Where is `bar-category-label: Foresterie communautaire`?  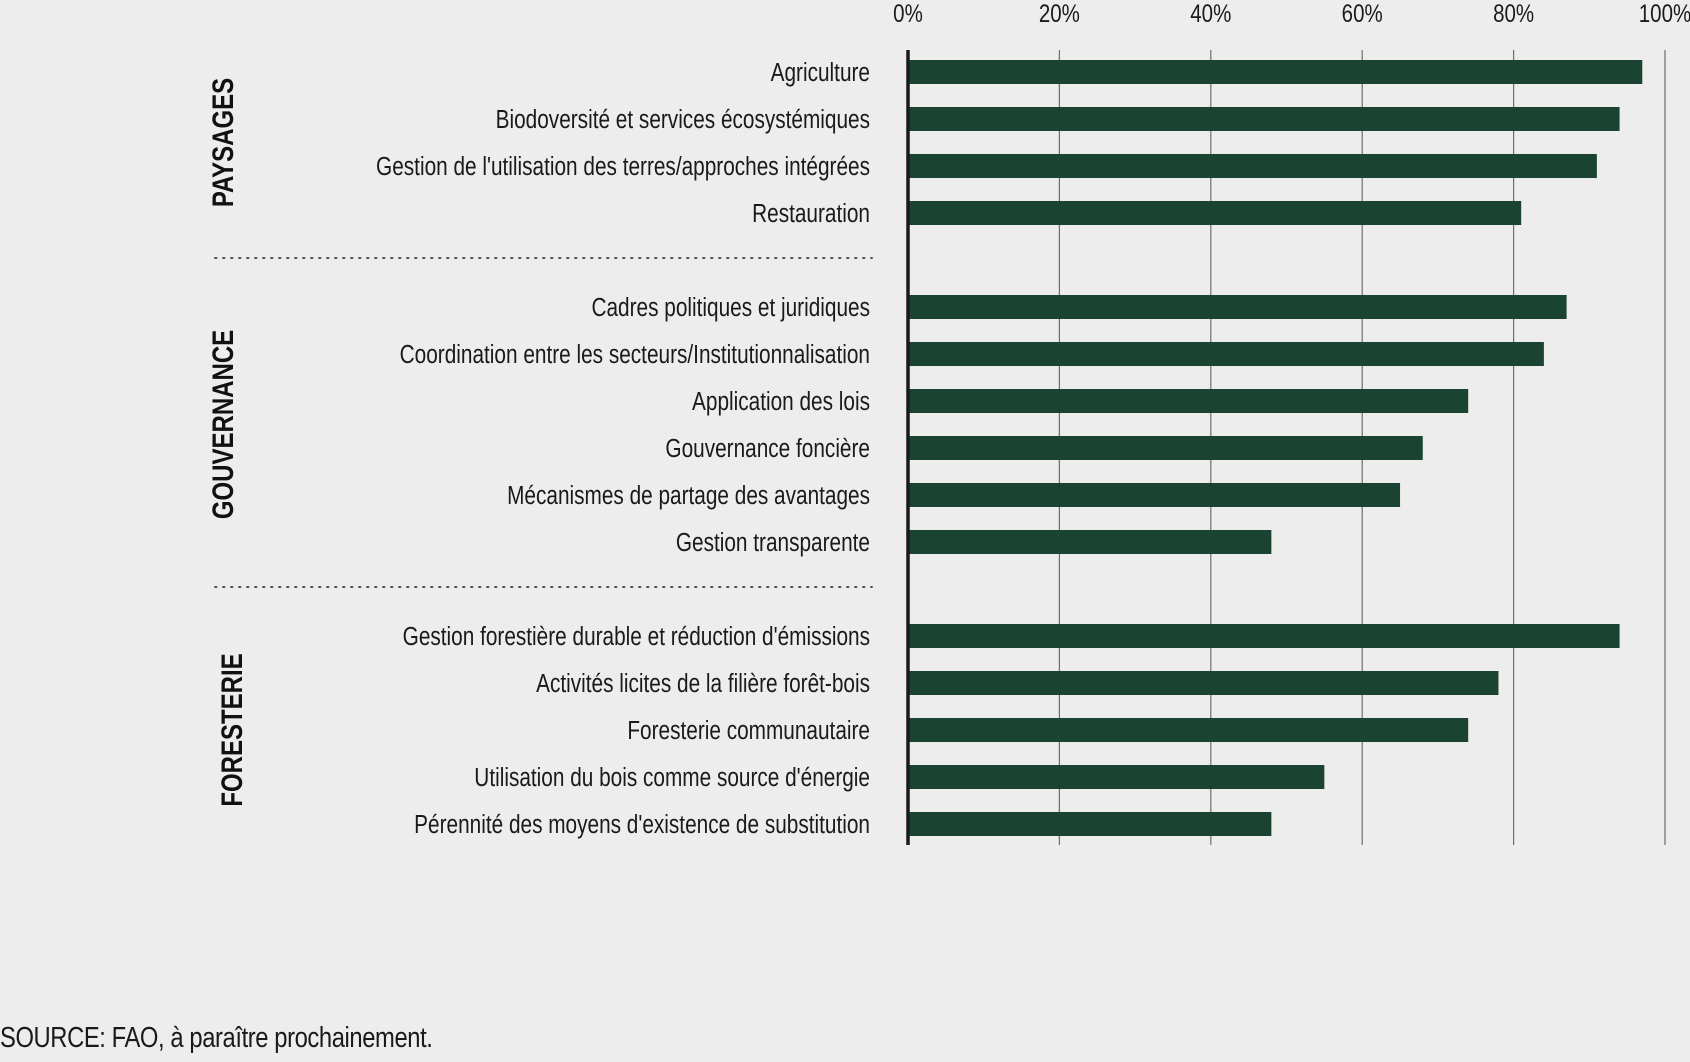
bar-category-label: Foresterie communautaire is located at coordinates (748, 730).